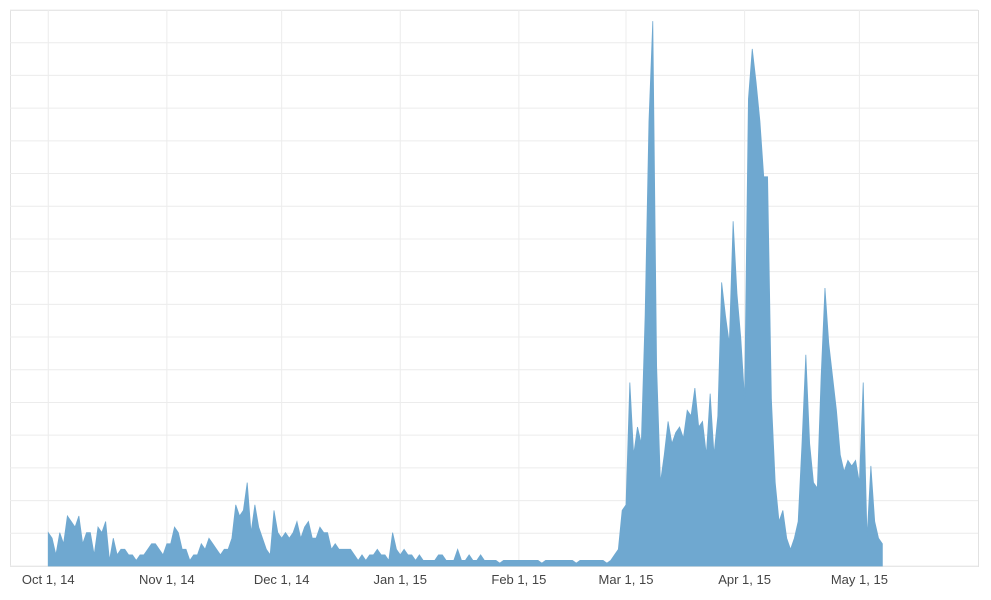 Image resolution: width=991 pixels, height=600 pixels. Describe the element at coordinates (626, 579) in the screenshot. I see `x-tick-label: Mar 1, 15` at that location.